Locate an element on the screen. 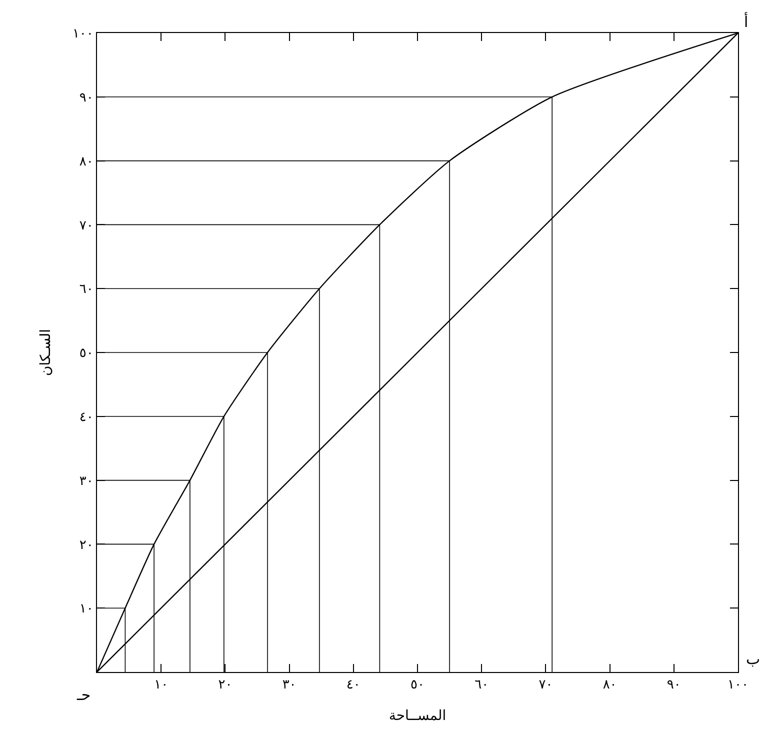 The image size is (776, 752). y-tick-label: ٢٠ is located at coordinates (86, 545).